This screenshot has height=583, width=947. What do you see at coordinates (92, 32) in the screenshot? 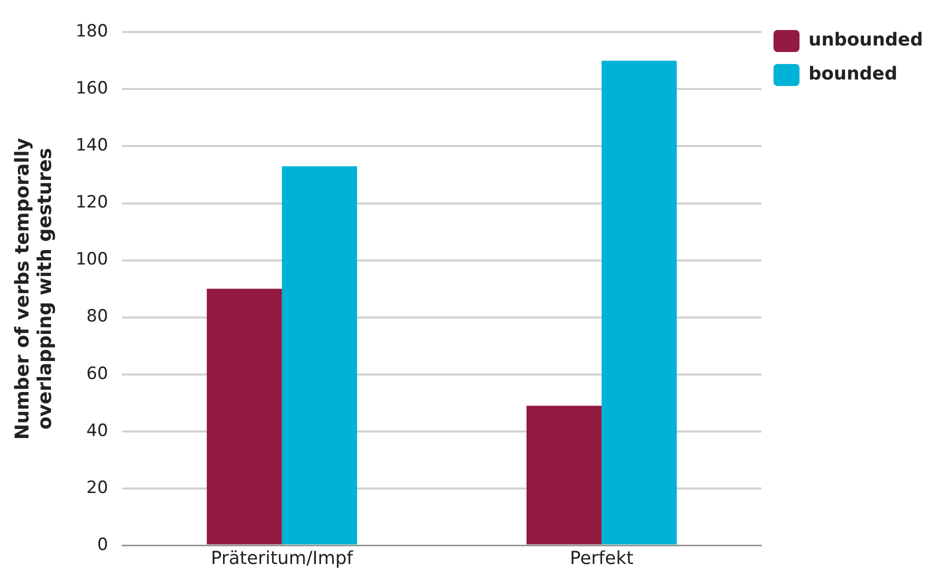
I see `y-tick-label: 180` at bounding box center [92, 32].